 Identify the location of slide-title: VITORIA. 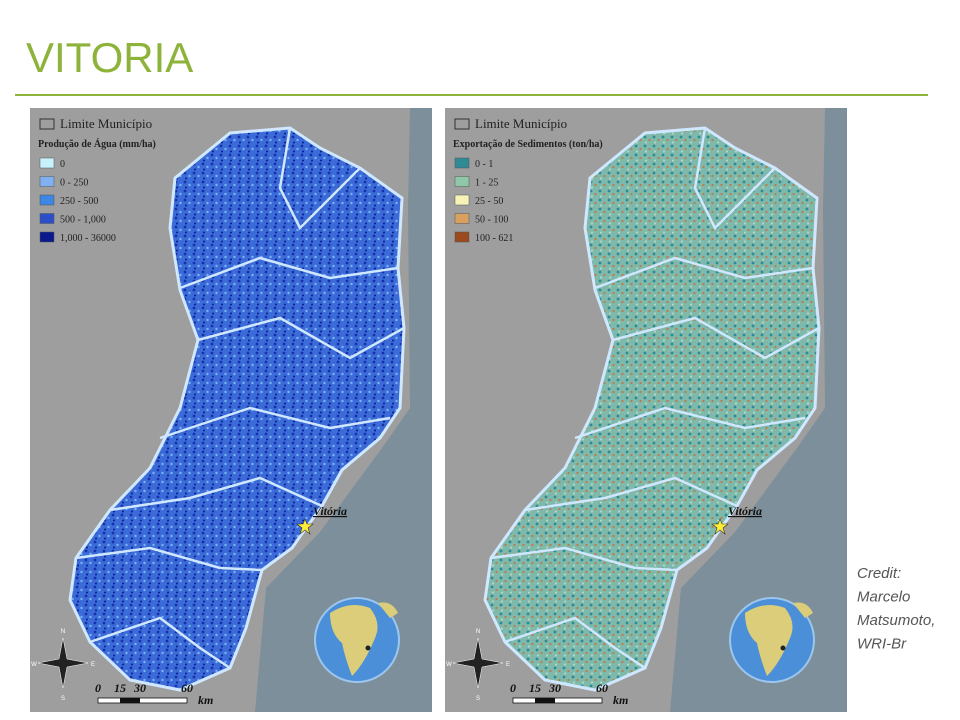
(109, 57).